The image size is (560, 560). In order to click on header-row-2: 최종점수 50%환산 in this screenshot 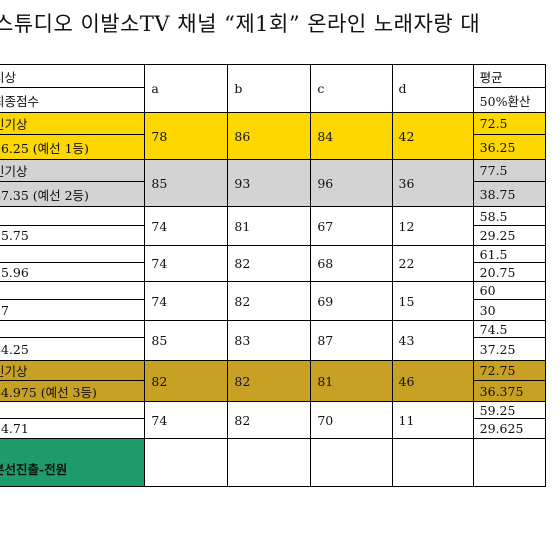, I will do `click(273, 100)`.